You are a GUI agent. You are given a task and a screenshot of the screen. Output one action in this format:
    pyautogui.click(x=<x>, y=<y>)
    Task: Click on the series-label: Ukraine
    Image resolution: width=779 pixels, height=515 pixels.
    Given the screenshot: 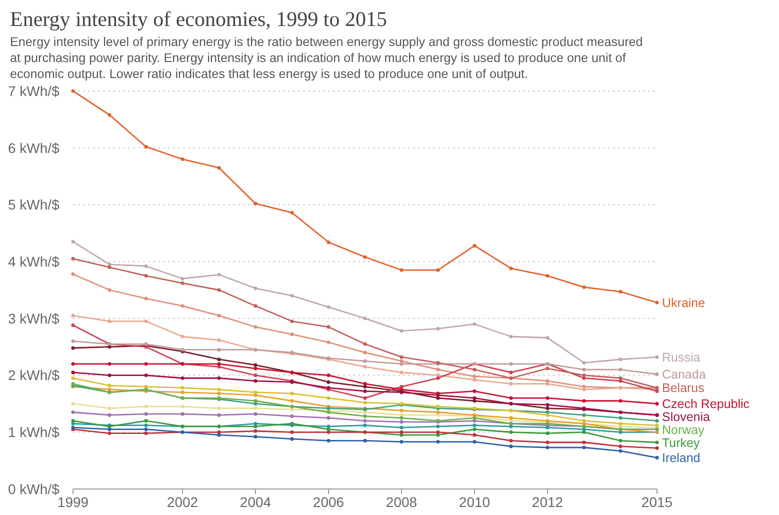 What is the action you would take?
    pyautogui.click(x=684, y=303)
    